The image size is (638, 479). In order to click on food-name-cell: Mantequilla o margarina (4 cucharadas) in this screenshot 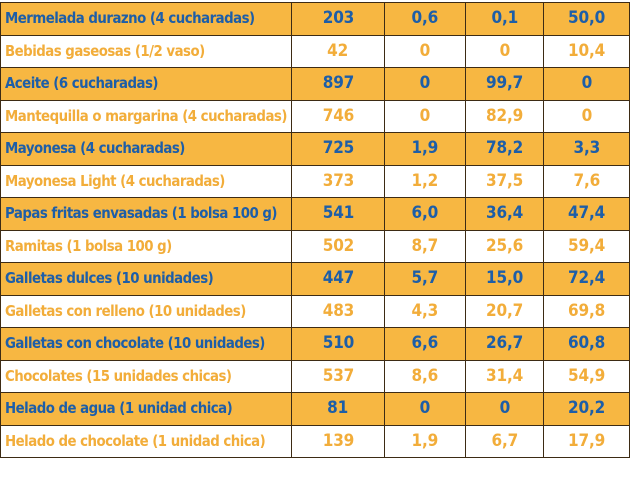, I will do `click(146, 116)`.